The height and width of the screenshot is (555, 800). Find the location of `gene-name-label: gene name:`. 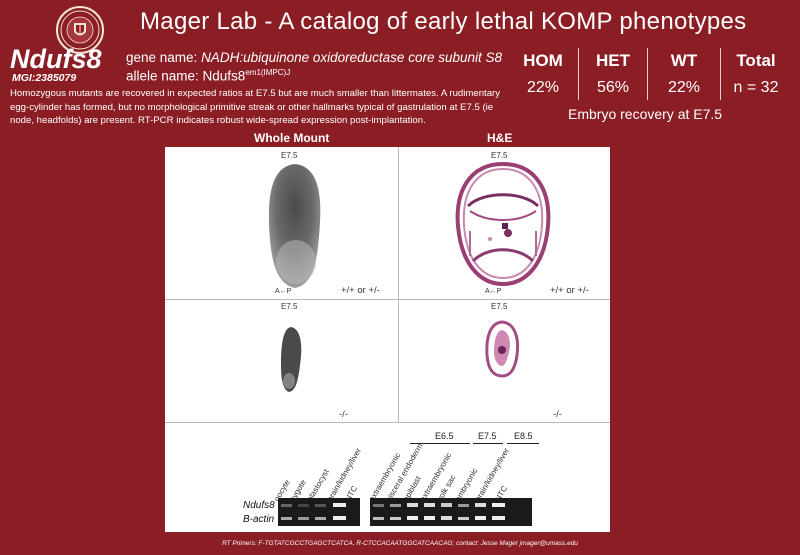

gene-name-label: gene name: is located at coordinates (164, 57).